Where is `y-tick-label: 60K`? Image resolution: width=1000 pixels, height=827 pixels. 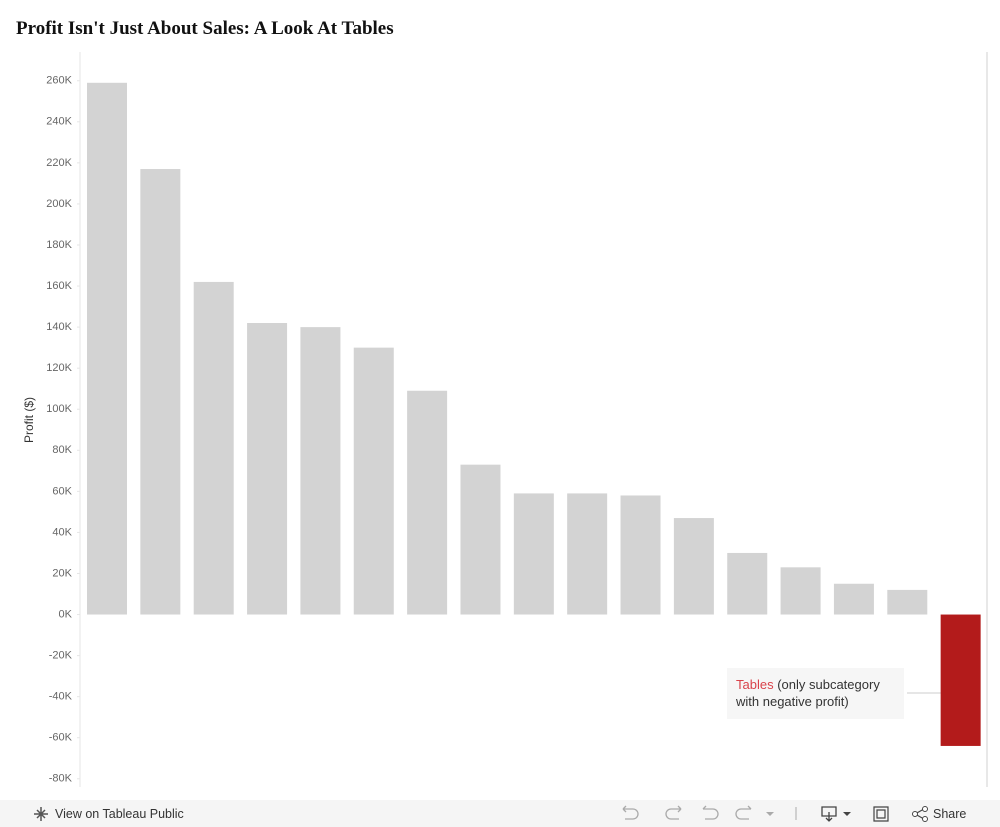
y-tick-label: 60K is located at coordinates (62, 491).